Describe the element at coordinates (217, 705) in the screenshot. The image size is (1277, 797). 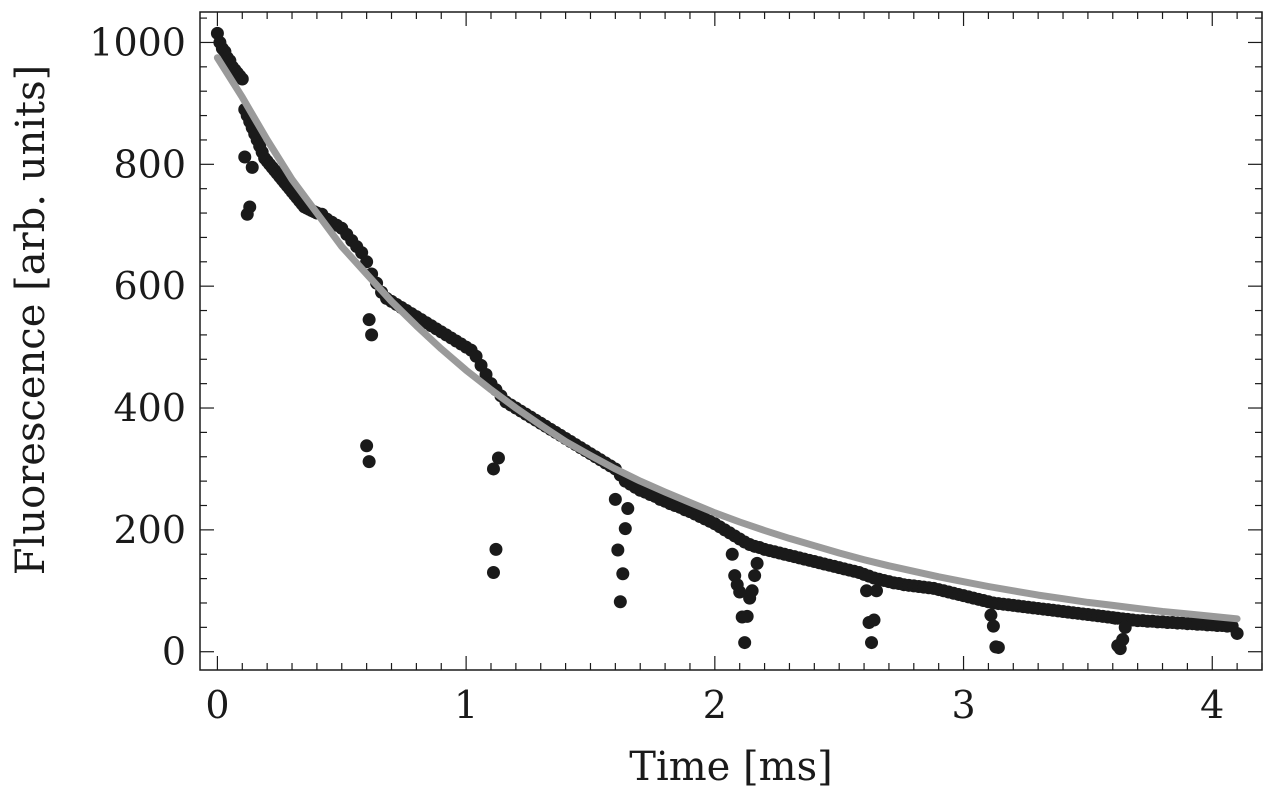
I see `x-tick-label: 0` at that location.